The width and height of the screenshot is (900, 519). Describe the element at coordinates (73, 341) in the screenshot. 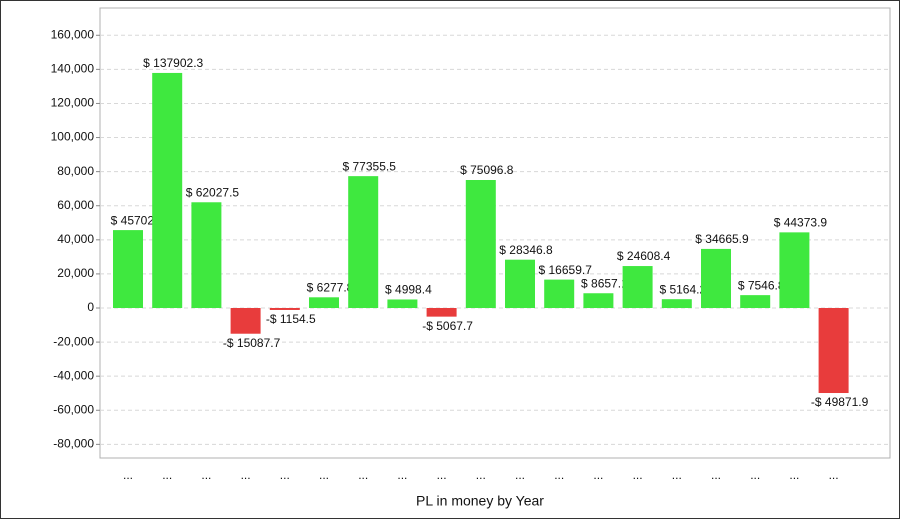

I see `y-tick-label: -20,000` at that location.